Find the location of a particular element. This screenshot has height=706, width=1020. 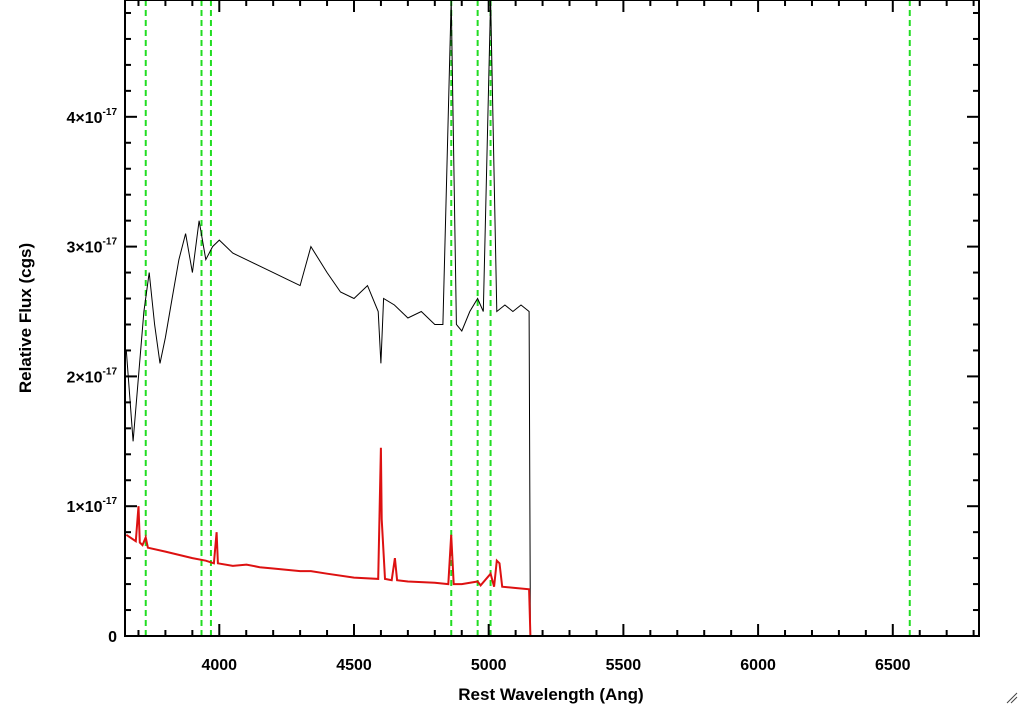

x-tick-label: 4000 is located at coordinates (219, 665).